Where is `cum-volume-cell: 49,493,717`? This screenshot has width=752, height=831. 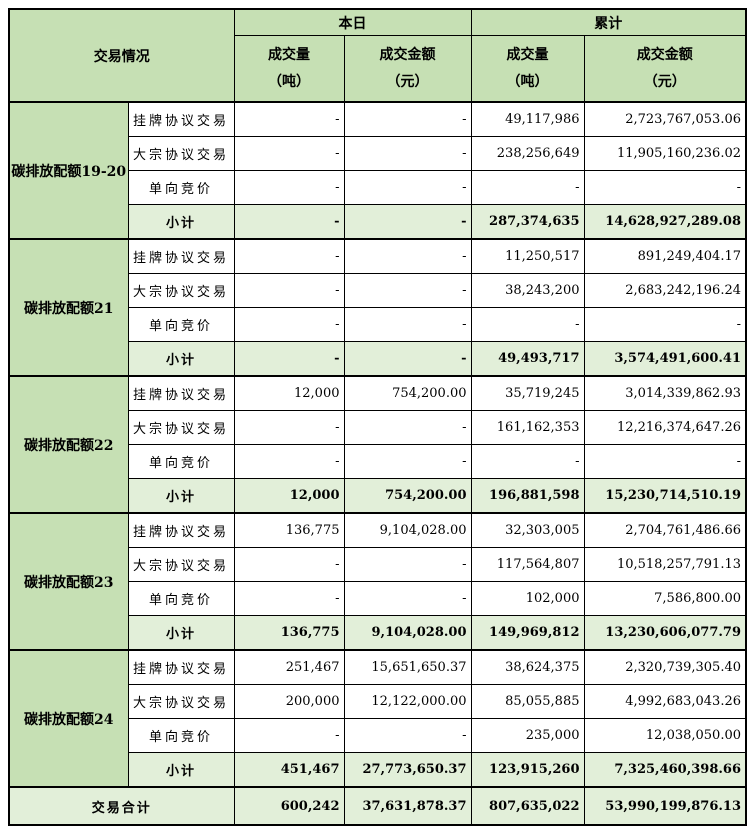
cum-volume-cell: 49,493,717 is located at coordinates (527, 359).